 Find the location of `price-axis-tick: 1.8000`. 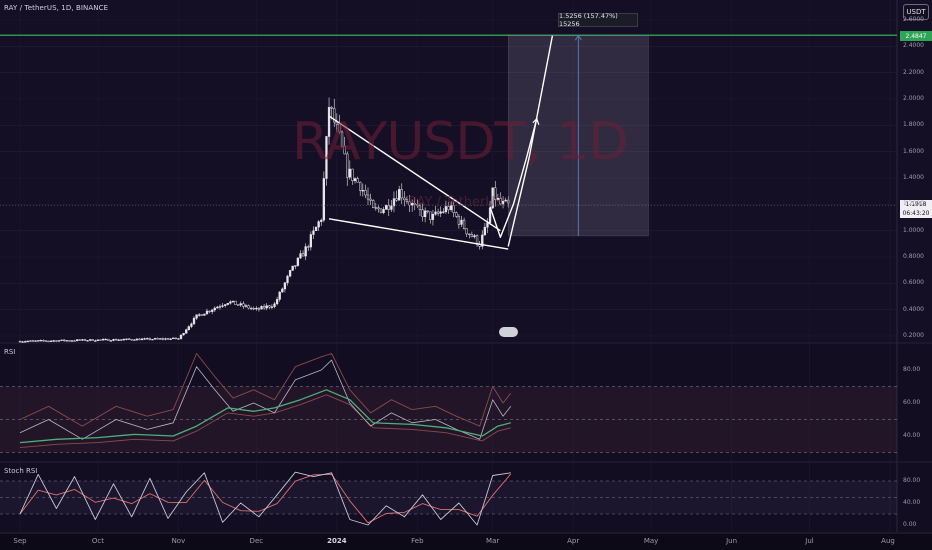

price-axis-tick: 1.8000 is located at coordinates (913, 125).